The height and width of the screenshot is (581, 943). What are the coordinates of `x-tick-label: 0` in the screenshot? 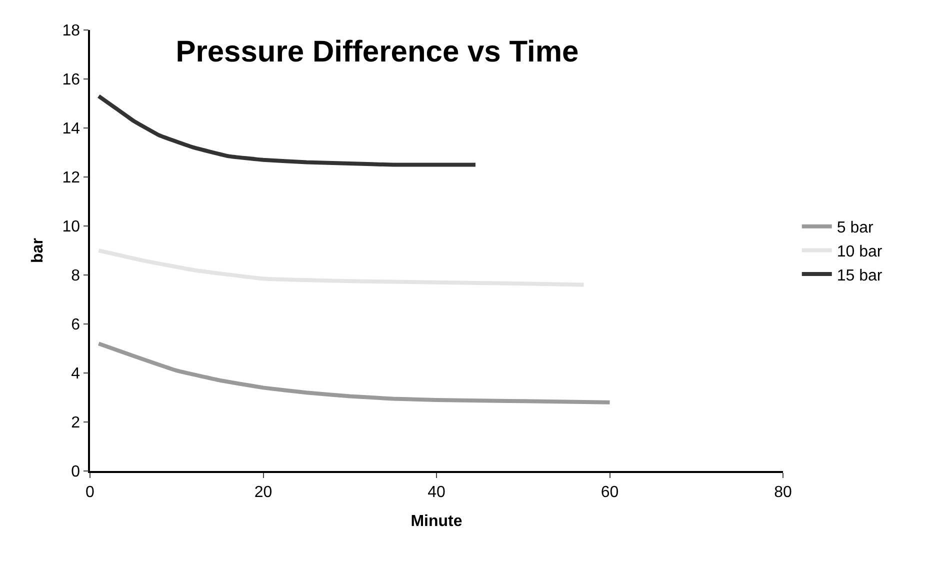 It's located at (90, 492).